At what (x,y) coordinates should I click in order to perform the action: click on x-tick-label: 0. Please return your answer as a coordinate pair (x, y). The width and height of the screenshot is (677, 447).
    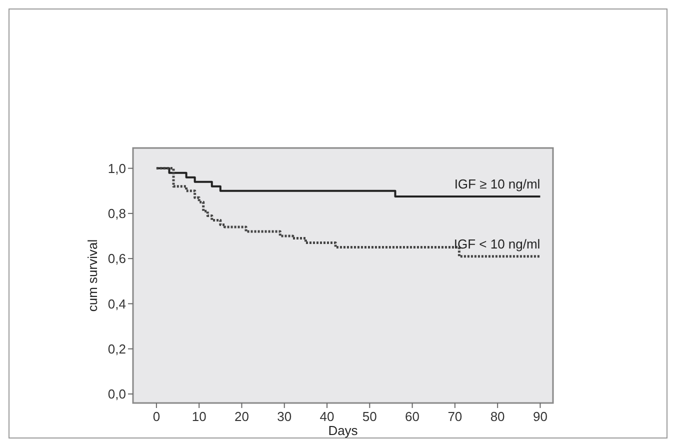
    Looking at the image, I should click on (156, 416).